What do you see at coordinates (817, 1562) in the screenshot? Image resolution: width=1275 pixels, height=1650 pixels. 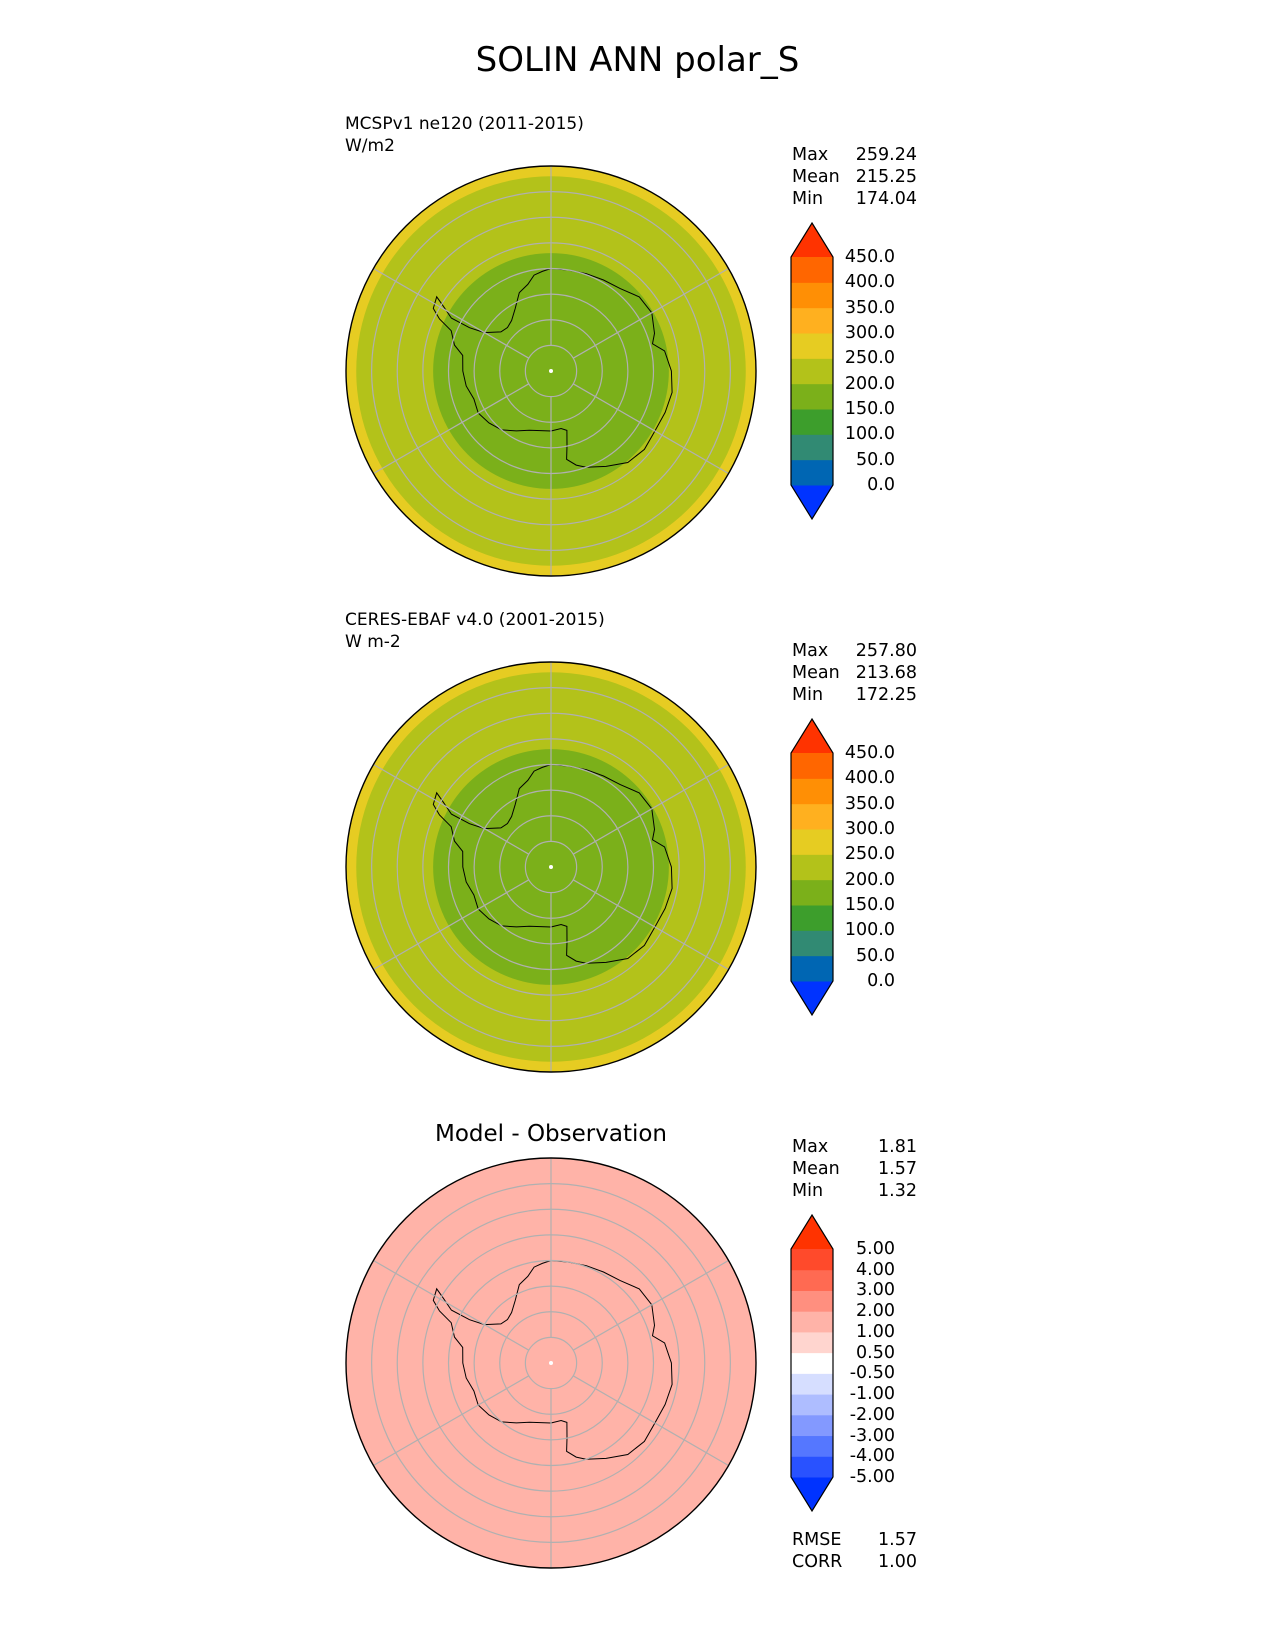 I see `metric-label: CORR` at bounding box center [817, 1562].